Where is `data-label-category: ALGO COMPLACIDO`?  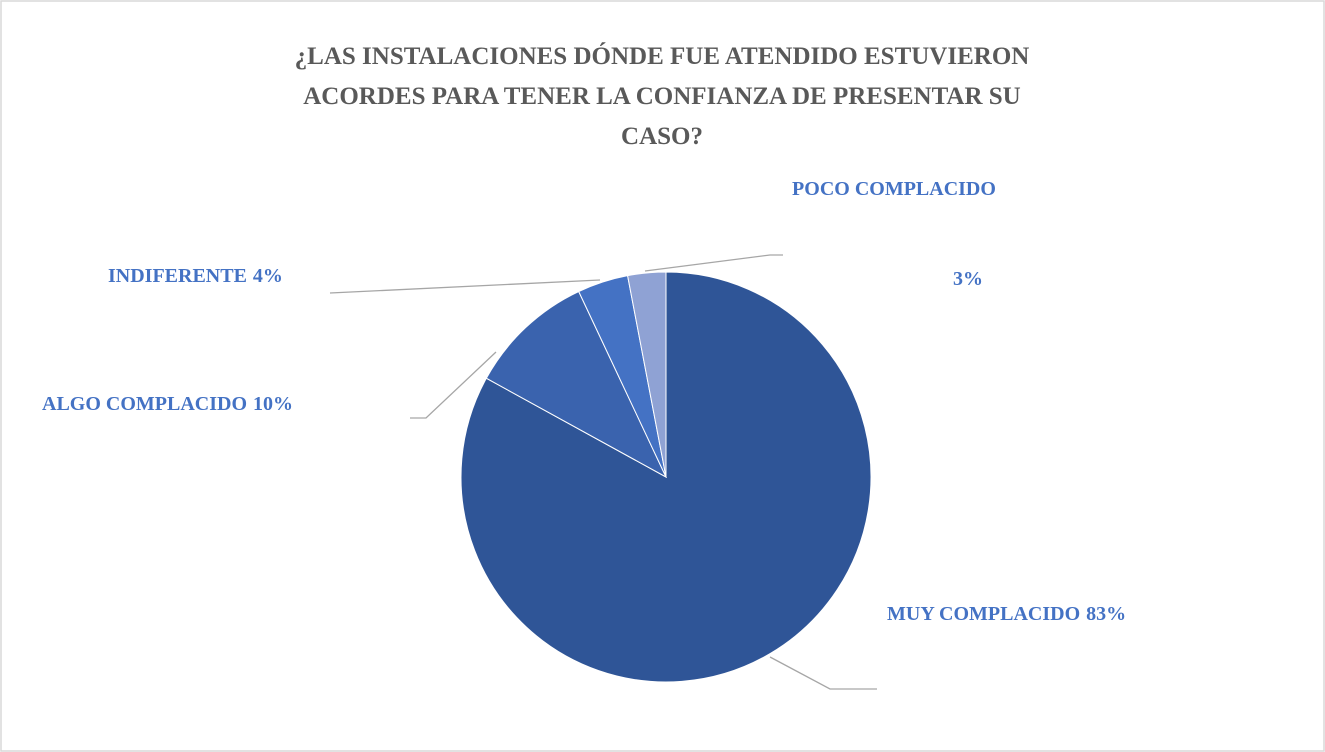
data-label-category: ALGO COMPLACIDO is located at coordinates (144, 404).